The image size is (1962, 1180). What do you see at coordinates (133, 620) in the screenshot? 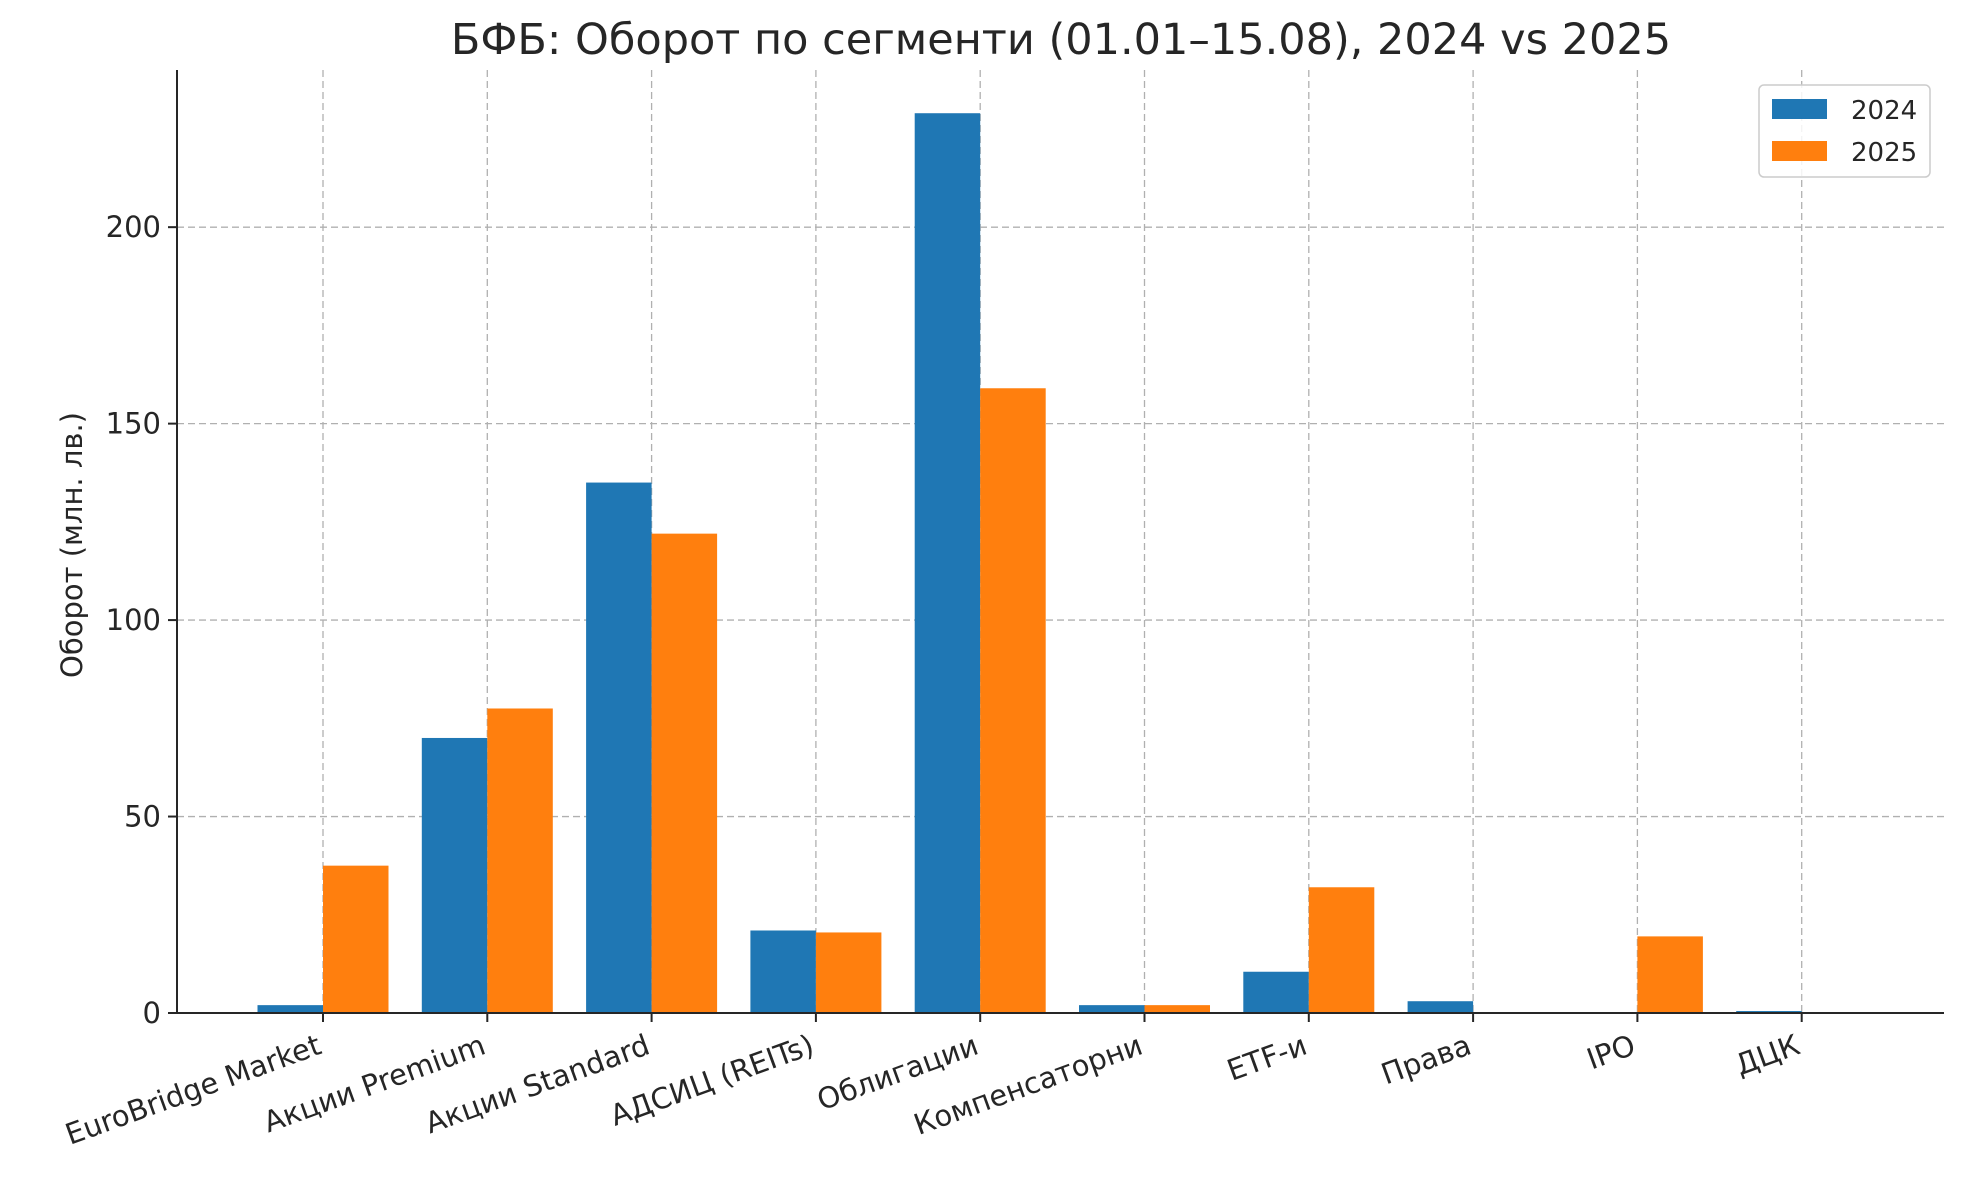
I see `y-tick-label: 100` at bounding box center [133, 620].